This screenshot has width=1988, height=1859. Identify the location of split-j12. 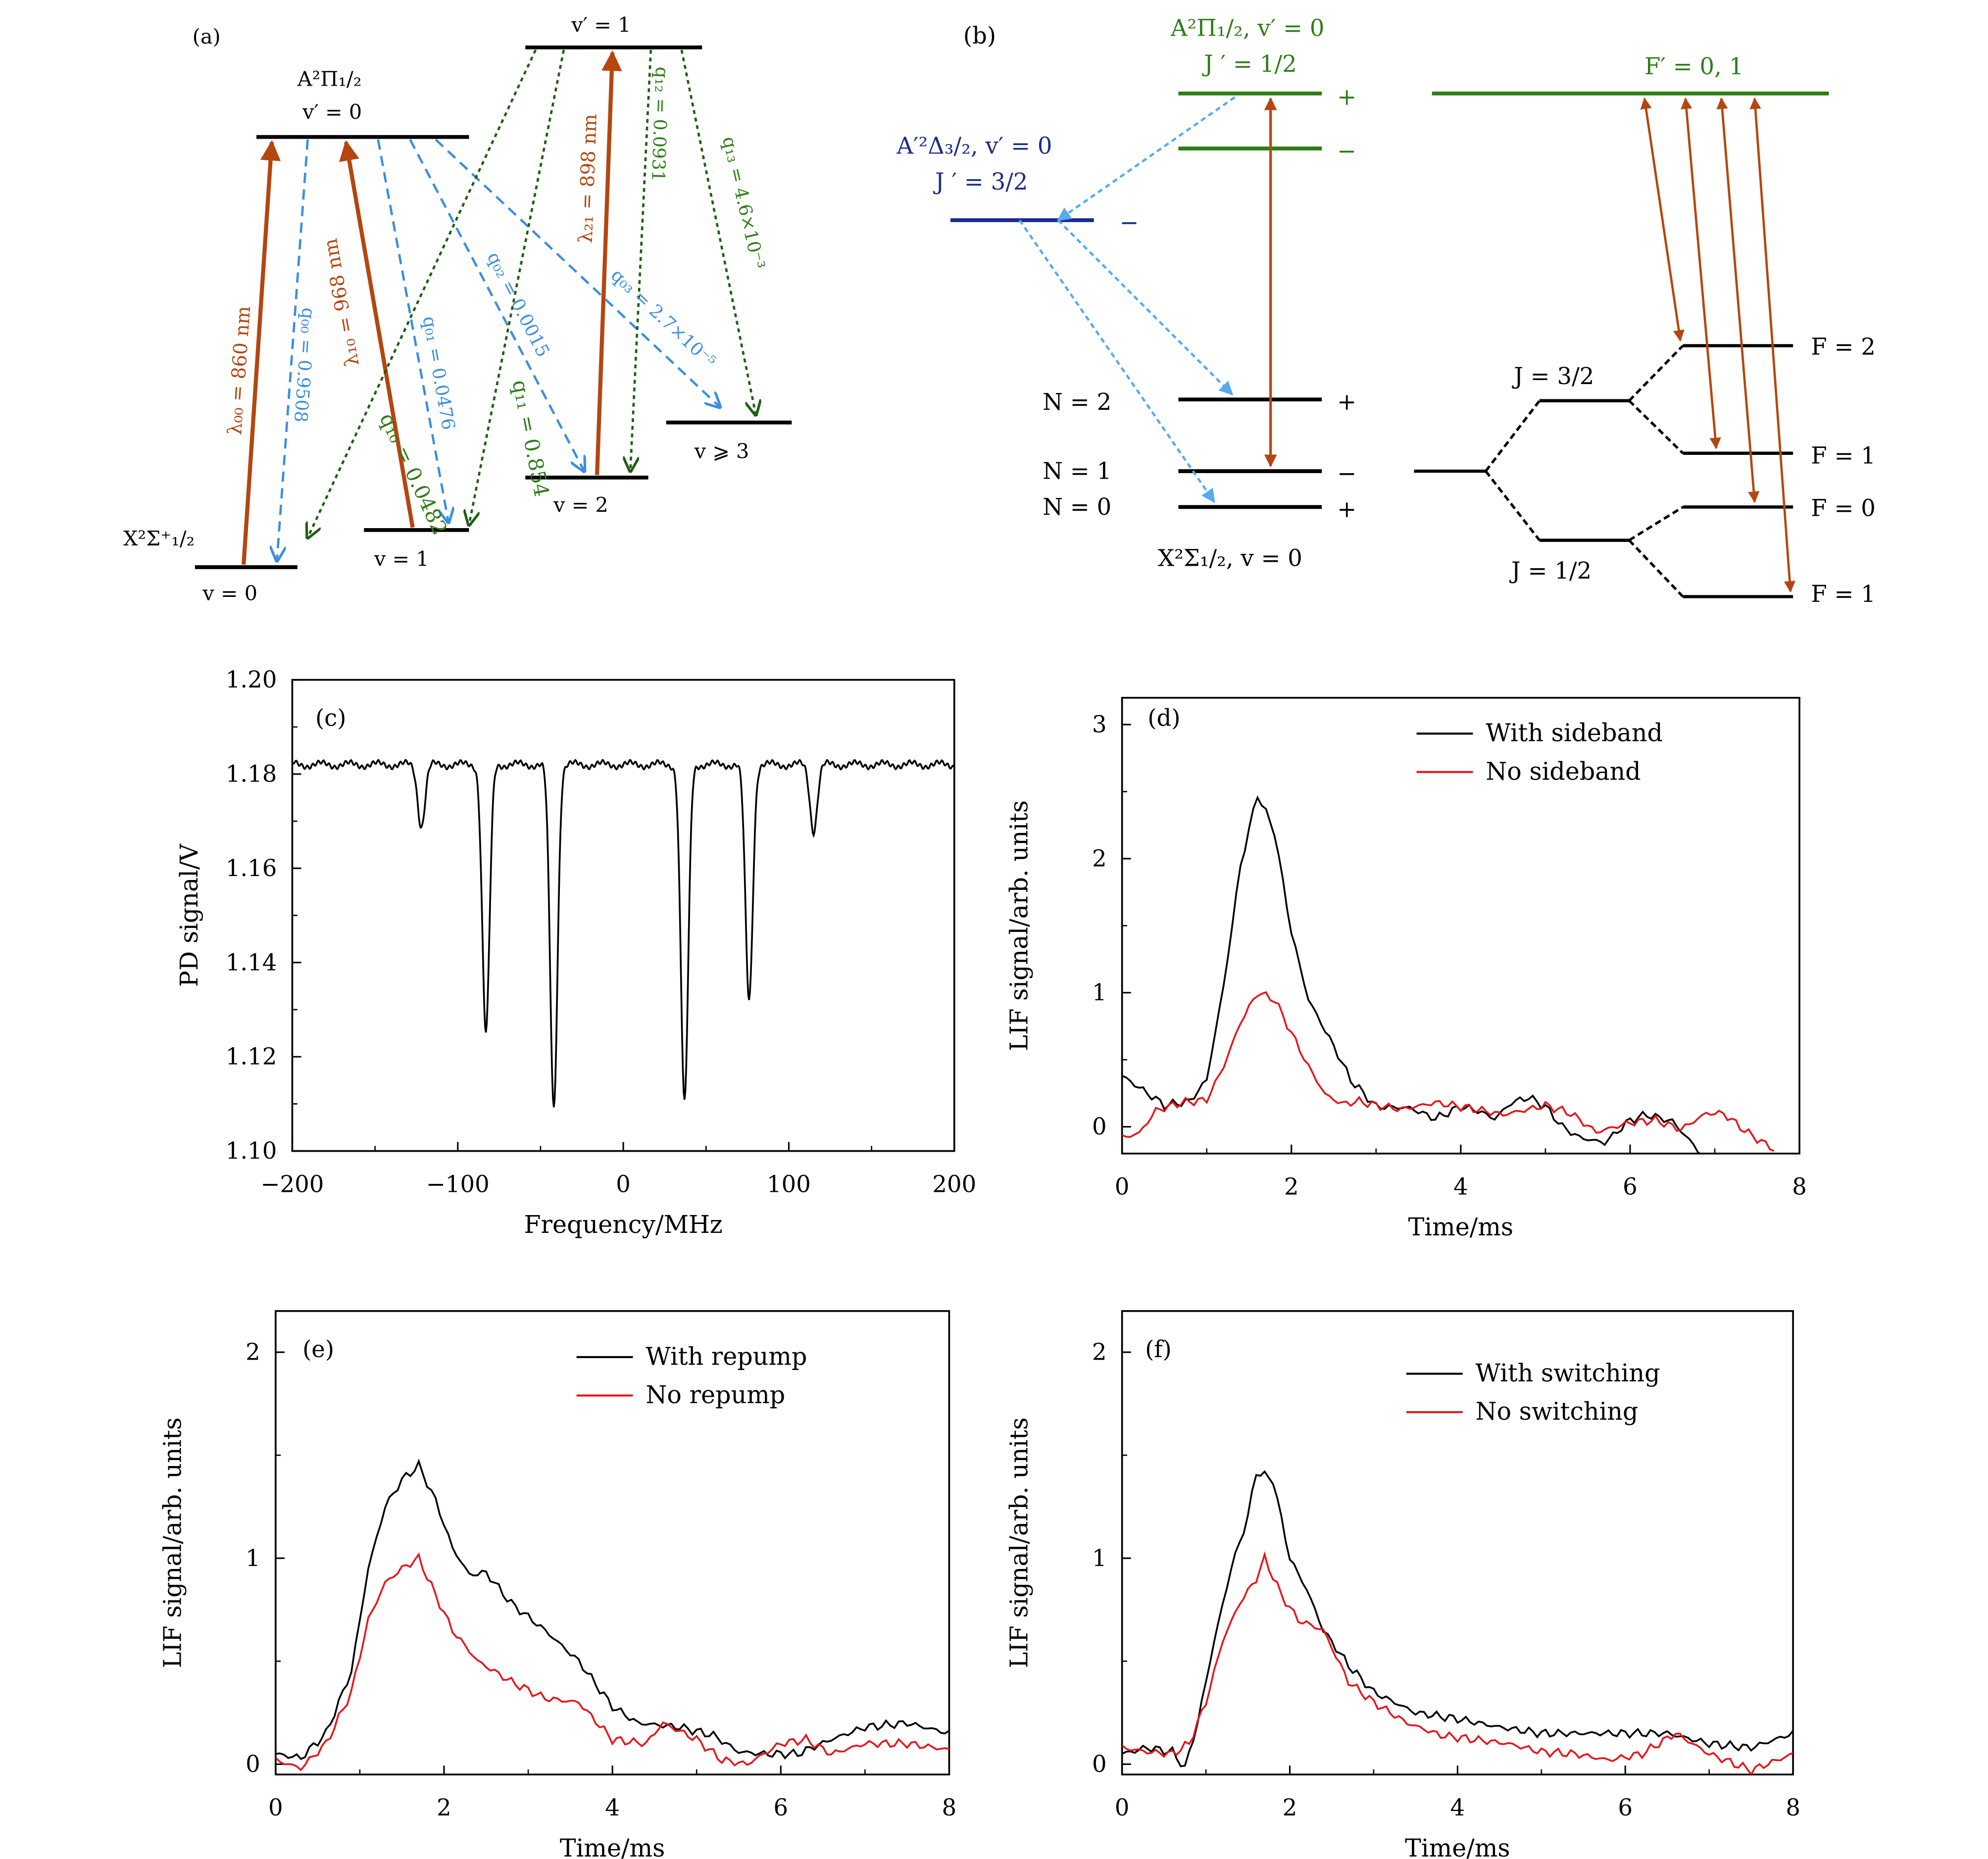
(1513, 506).